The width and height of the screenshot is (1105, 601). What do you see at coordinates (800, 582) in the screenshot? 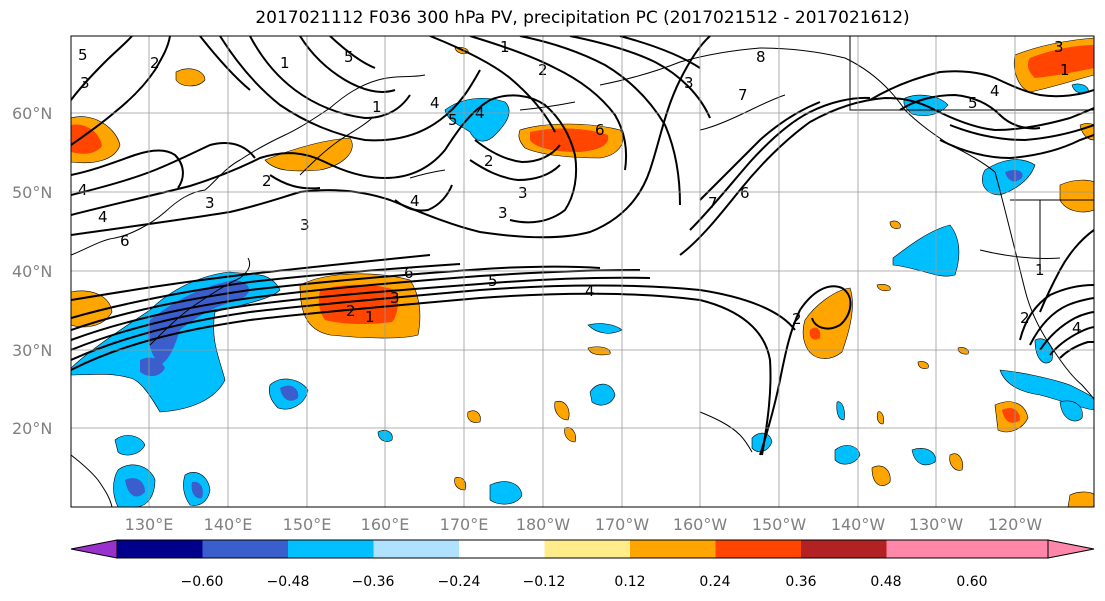
I see `colorbar-tick-label: 0.36` at bounding box center [800, 582].